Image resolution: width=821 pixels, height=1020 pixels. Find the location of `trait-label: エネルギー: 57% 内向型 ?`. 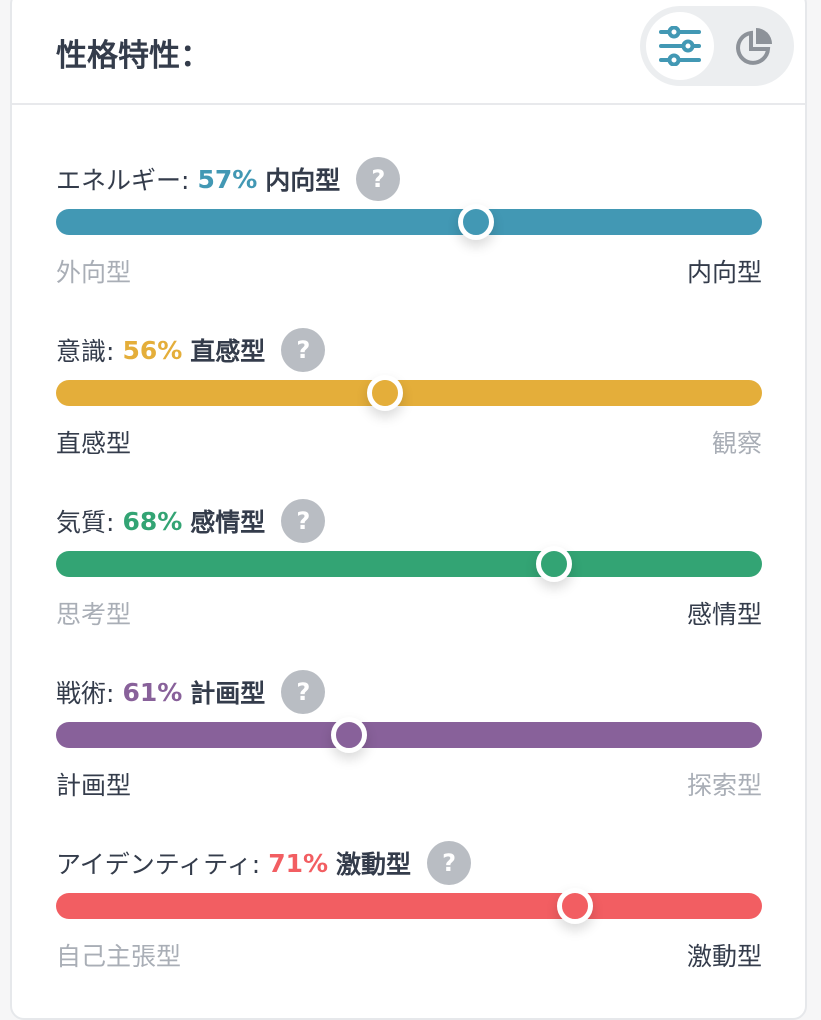

trait-label: エネルギー: 57% 内向型 ? is located at coordinates (228, 179).